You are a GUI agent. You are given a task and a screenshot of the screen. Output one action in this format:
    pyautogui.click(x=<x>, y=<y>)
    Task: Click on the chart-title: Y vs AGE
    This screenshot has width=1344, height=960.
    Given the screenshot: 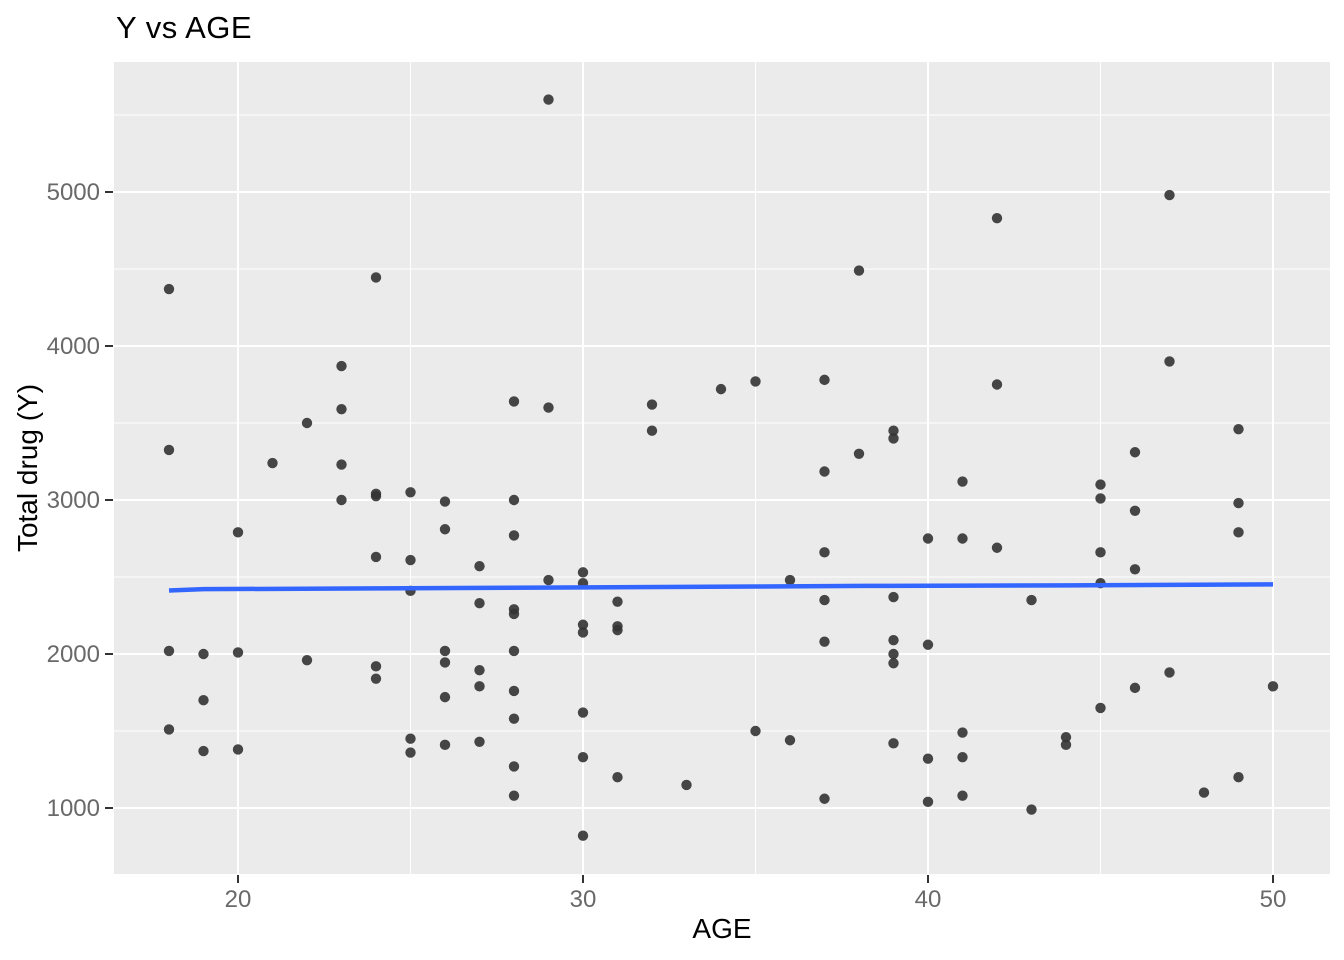 What is the action you would take?
    pyautogui.click(x=184, y=27)
    